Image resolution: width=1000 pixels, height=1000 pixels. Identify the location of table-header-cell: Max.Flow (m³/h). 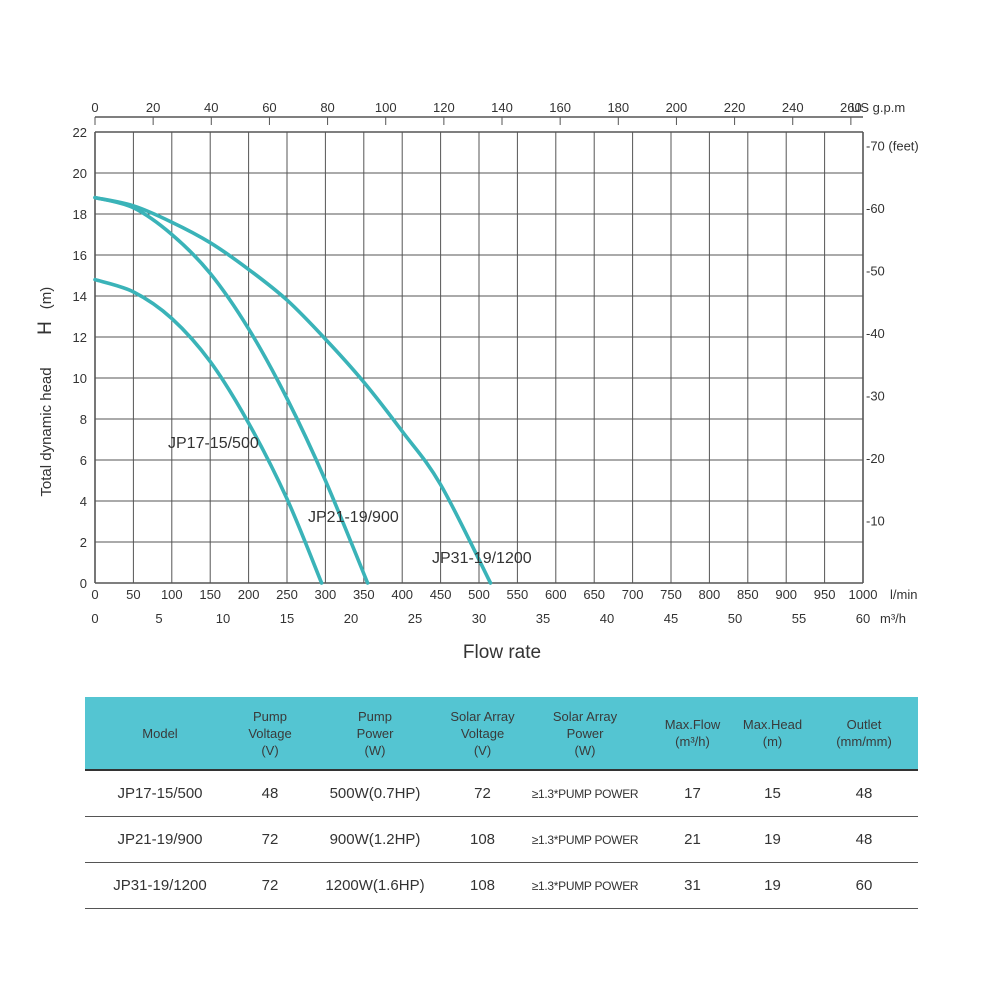
(692, 733).